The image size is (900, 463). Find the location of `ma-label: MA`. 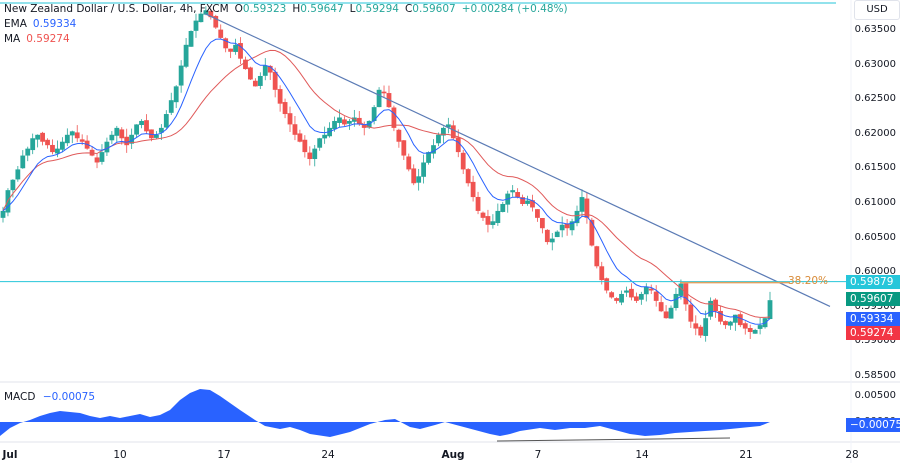

ma-label: MA is located at coordinates (12, 39).